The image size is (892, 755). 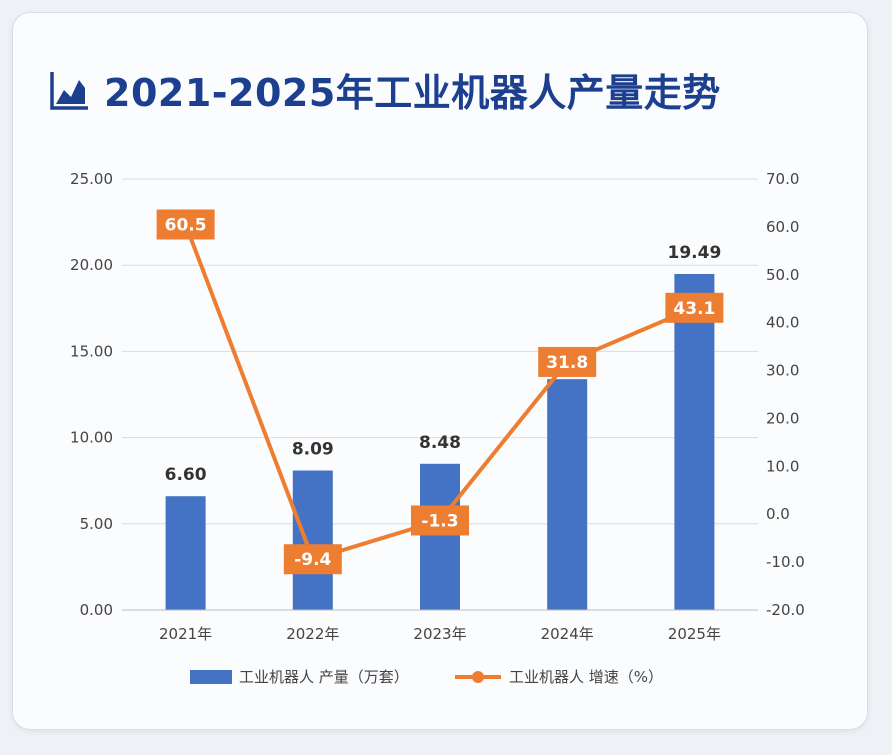 I want to click on right-tick-label: 60.0, so click(x=782, y=227).